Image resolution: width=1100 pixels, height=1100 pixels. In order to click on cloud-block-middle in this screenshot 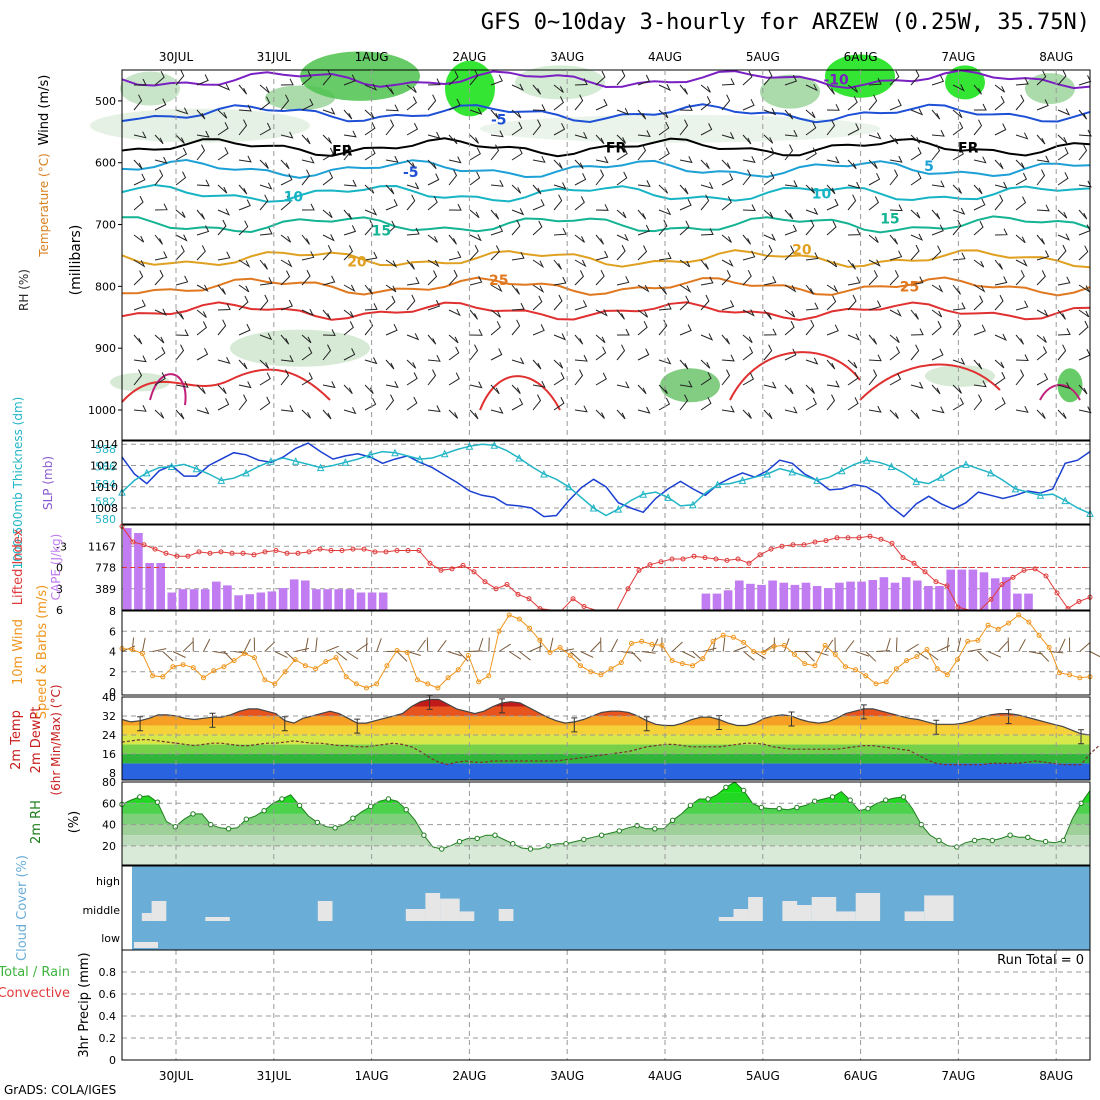, I will do `click(741, 915)`.